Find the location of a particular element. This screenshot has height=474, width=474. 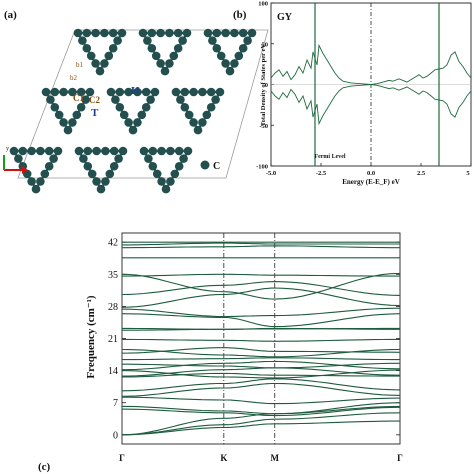

panel-c-label: (c) is located at coordinates (44, 467).